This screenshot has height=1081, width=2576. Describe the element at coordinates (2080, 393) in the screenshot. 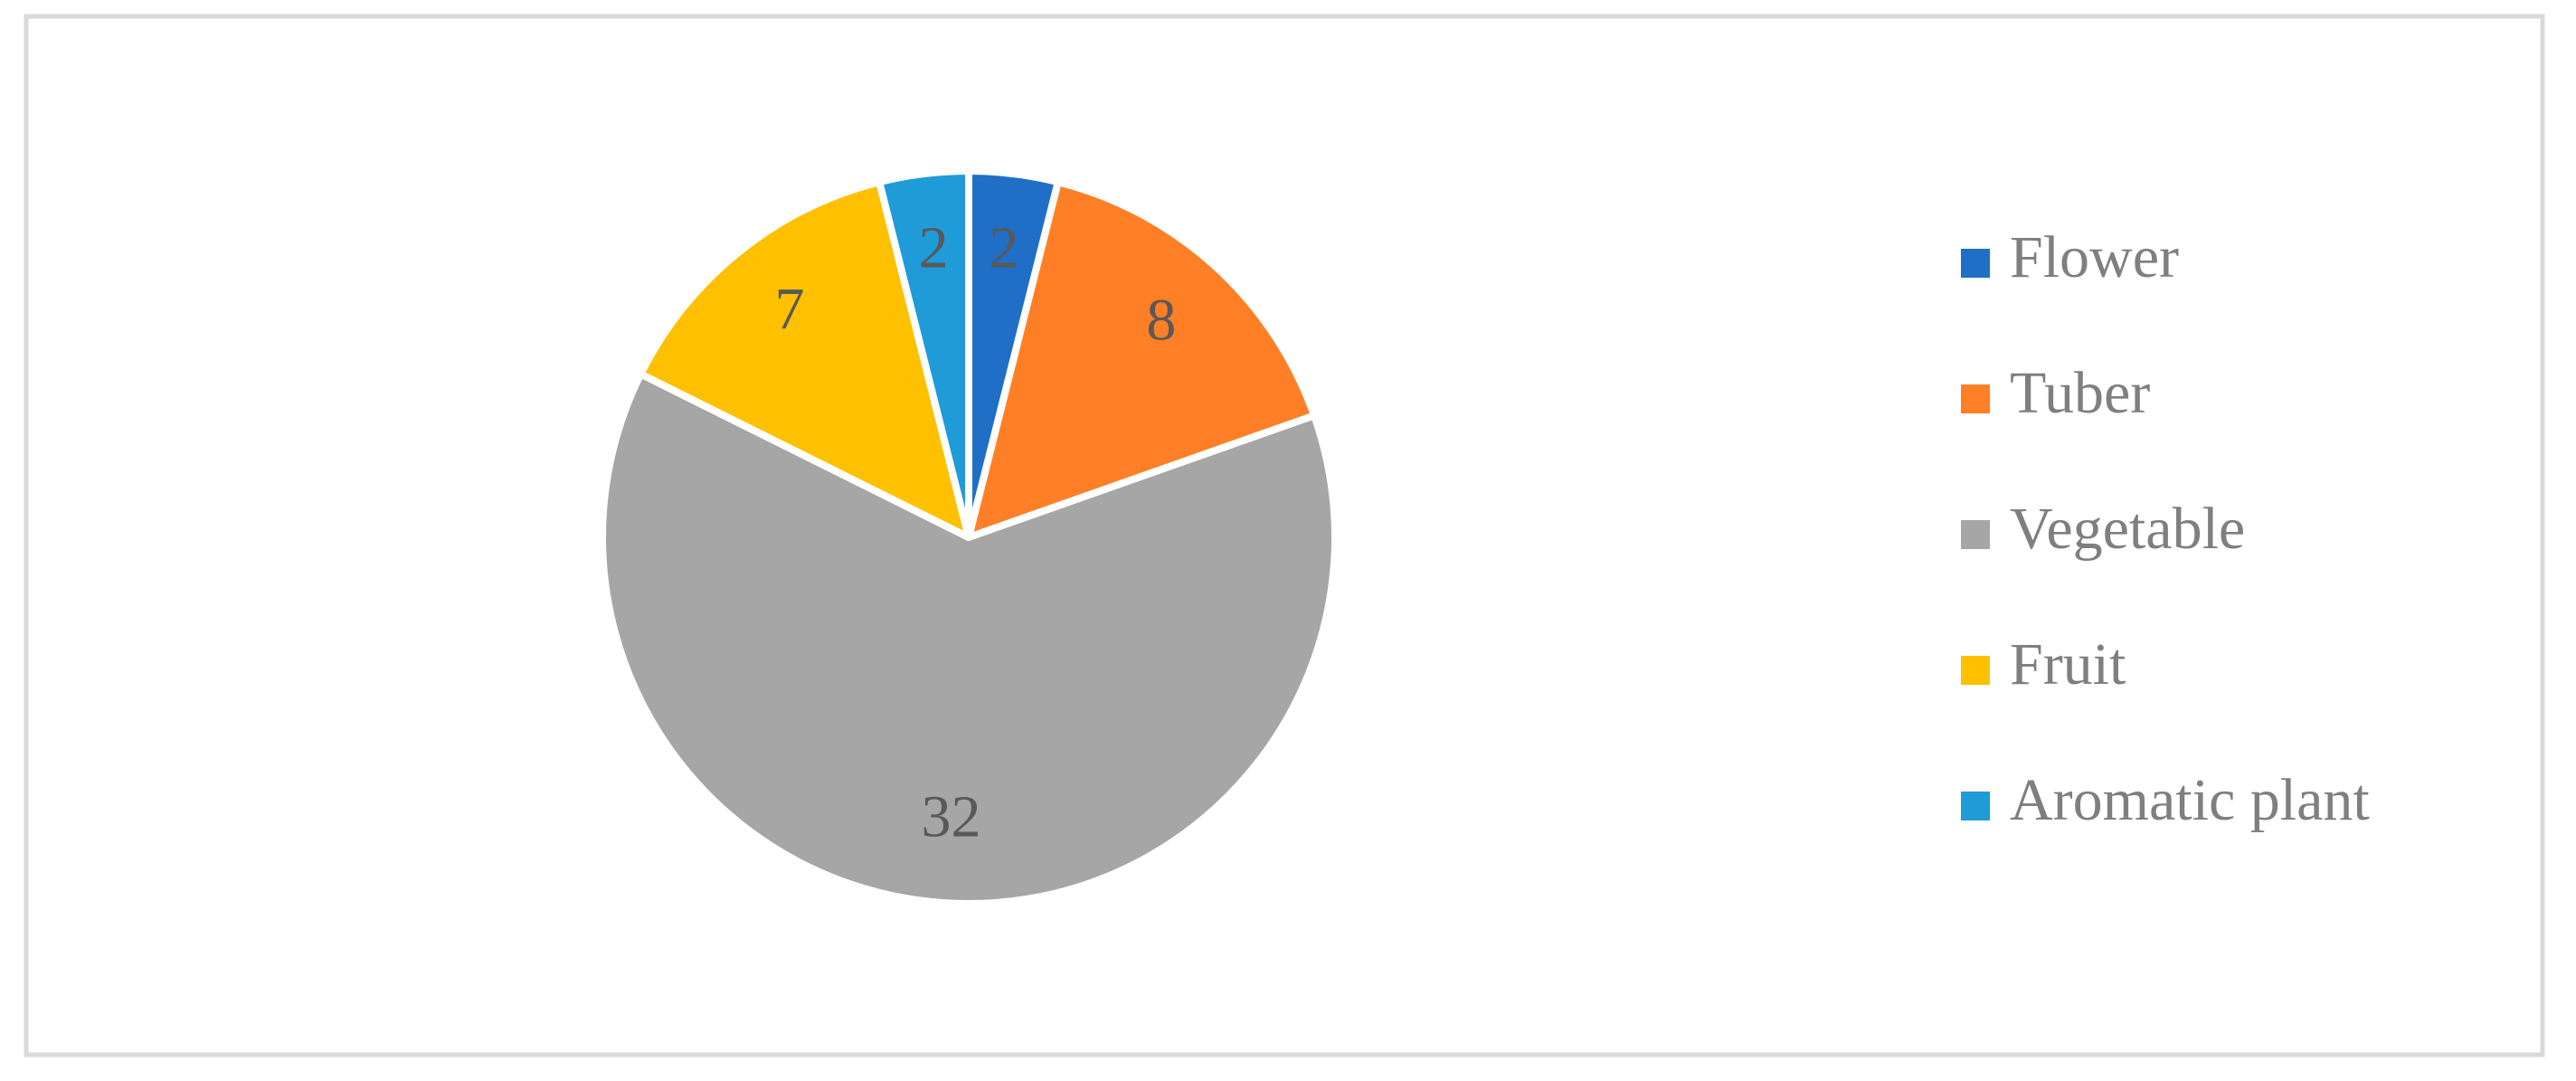

I see `legend-label: Tuber` at that location.